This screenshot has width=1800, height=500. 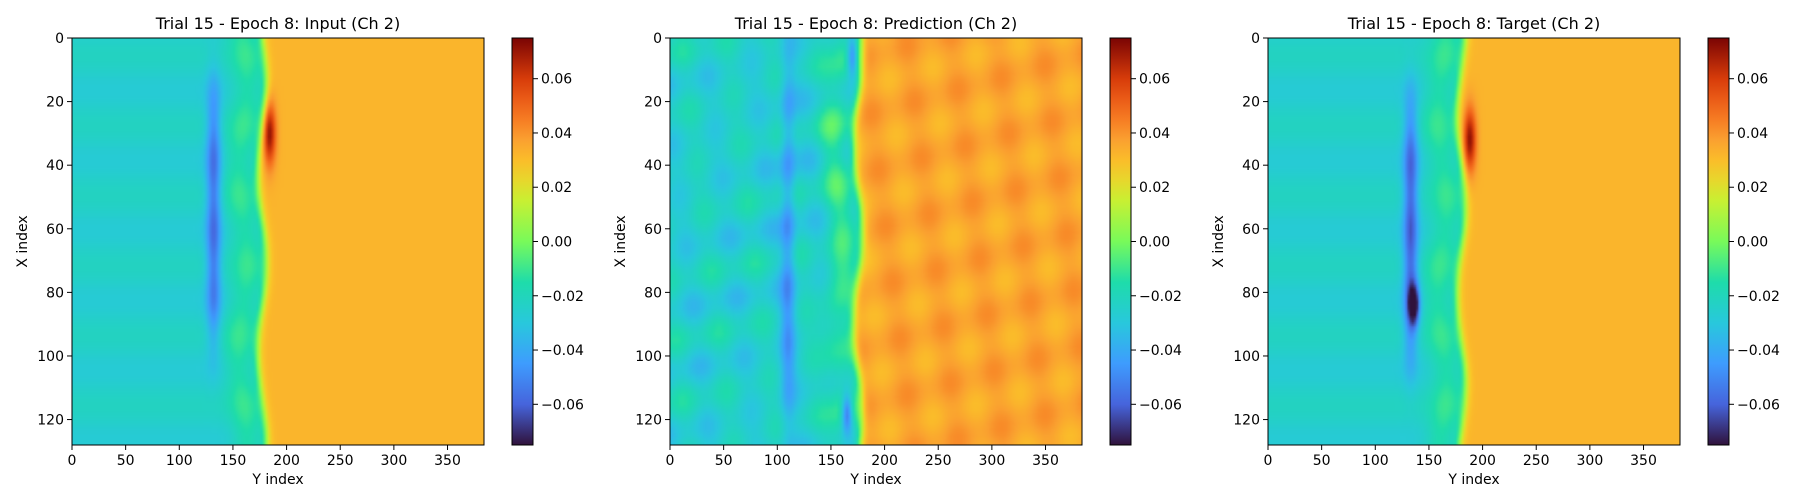 I want to click on chart-title: Trial 15 - Epoch 8: Prediction (Ch 2), so click(x=875, y=23).